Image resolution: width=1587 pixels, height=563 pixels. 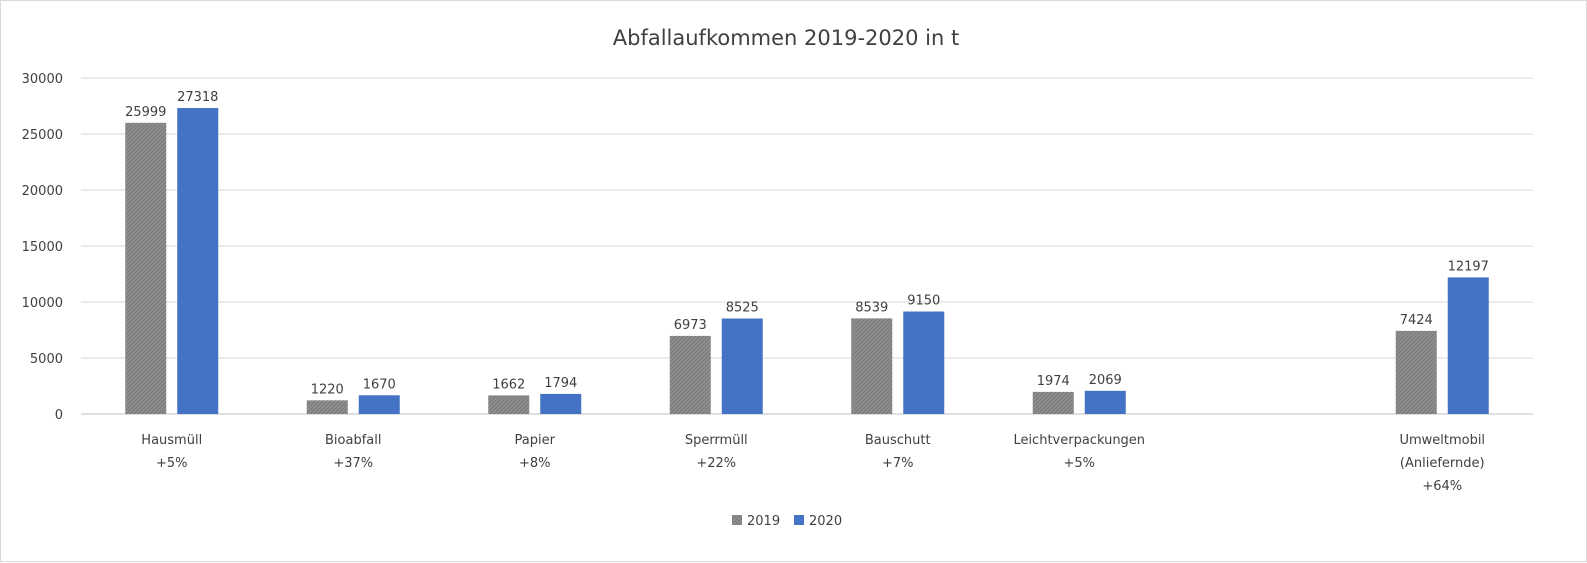 I want to click on category-label: (Anliefernde), so click(x=1442, y=463).